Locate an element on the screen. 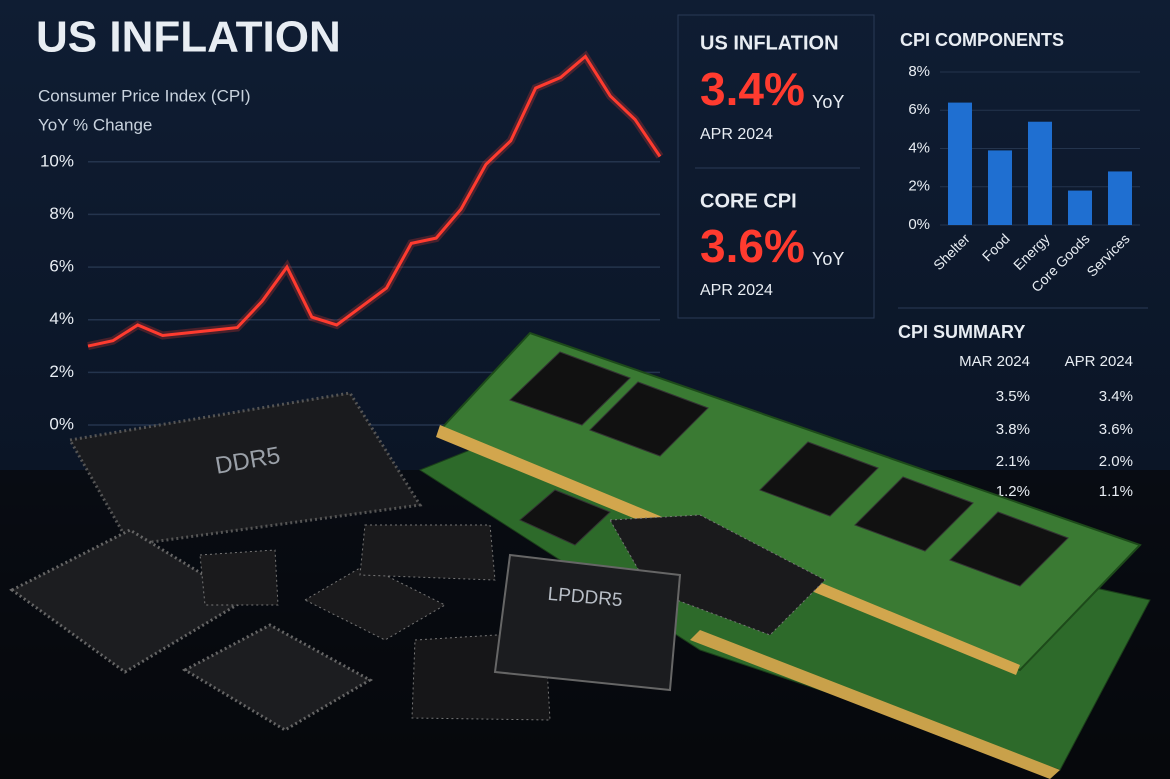 Image resolution: width=1170 pixels, height=779 pixels. table-cell: 2.0% is located at coordinates (1116, 461).